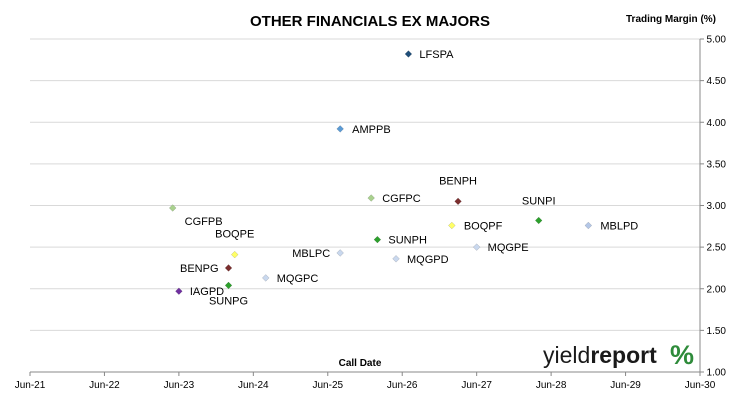  Describe the element at coordinates (199, 269) in the screenshot. I see `data-label-benpg: BENPG` at that location.